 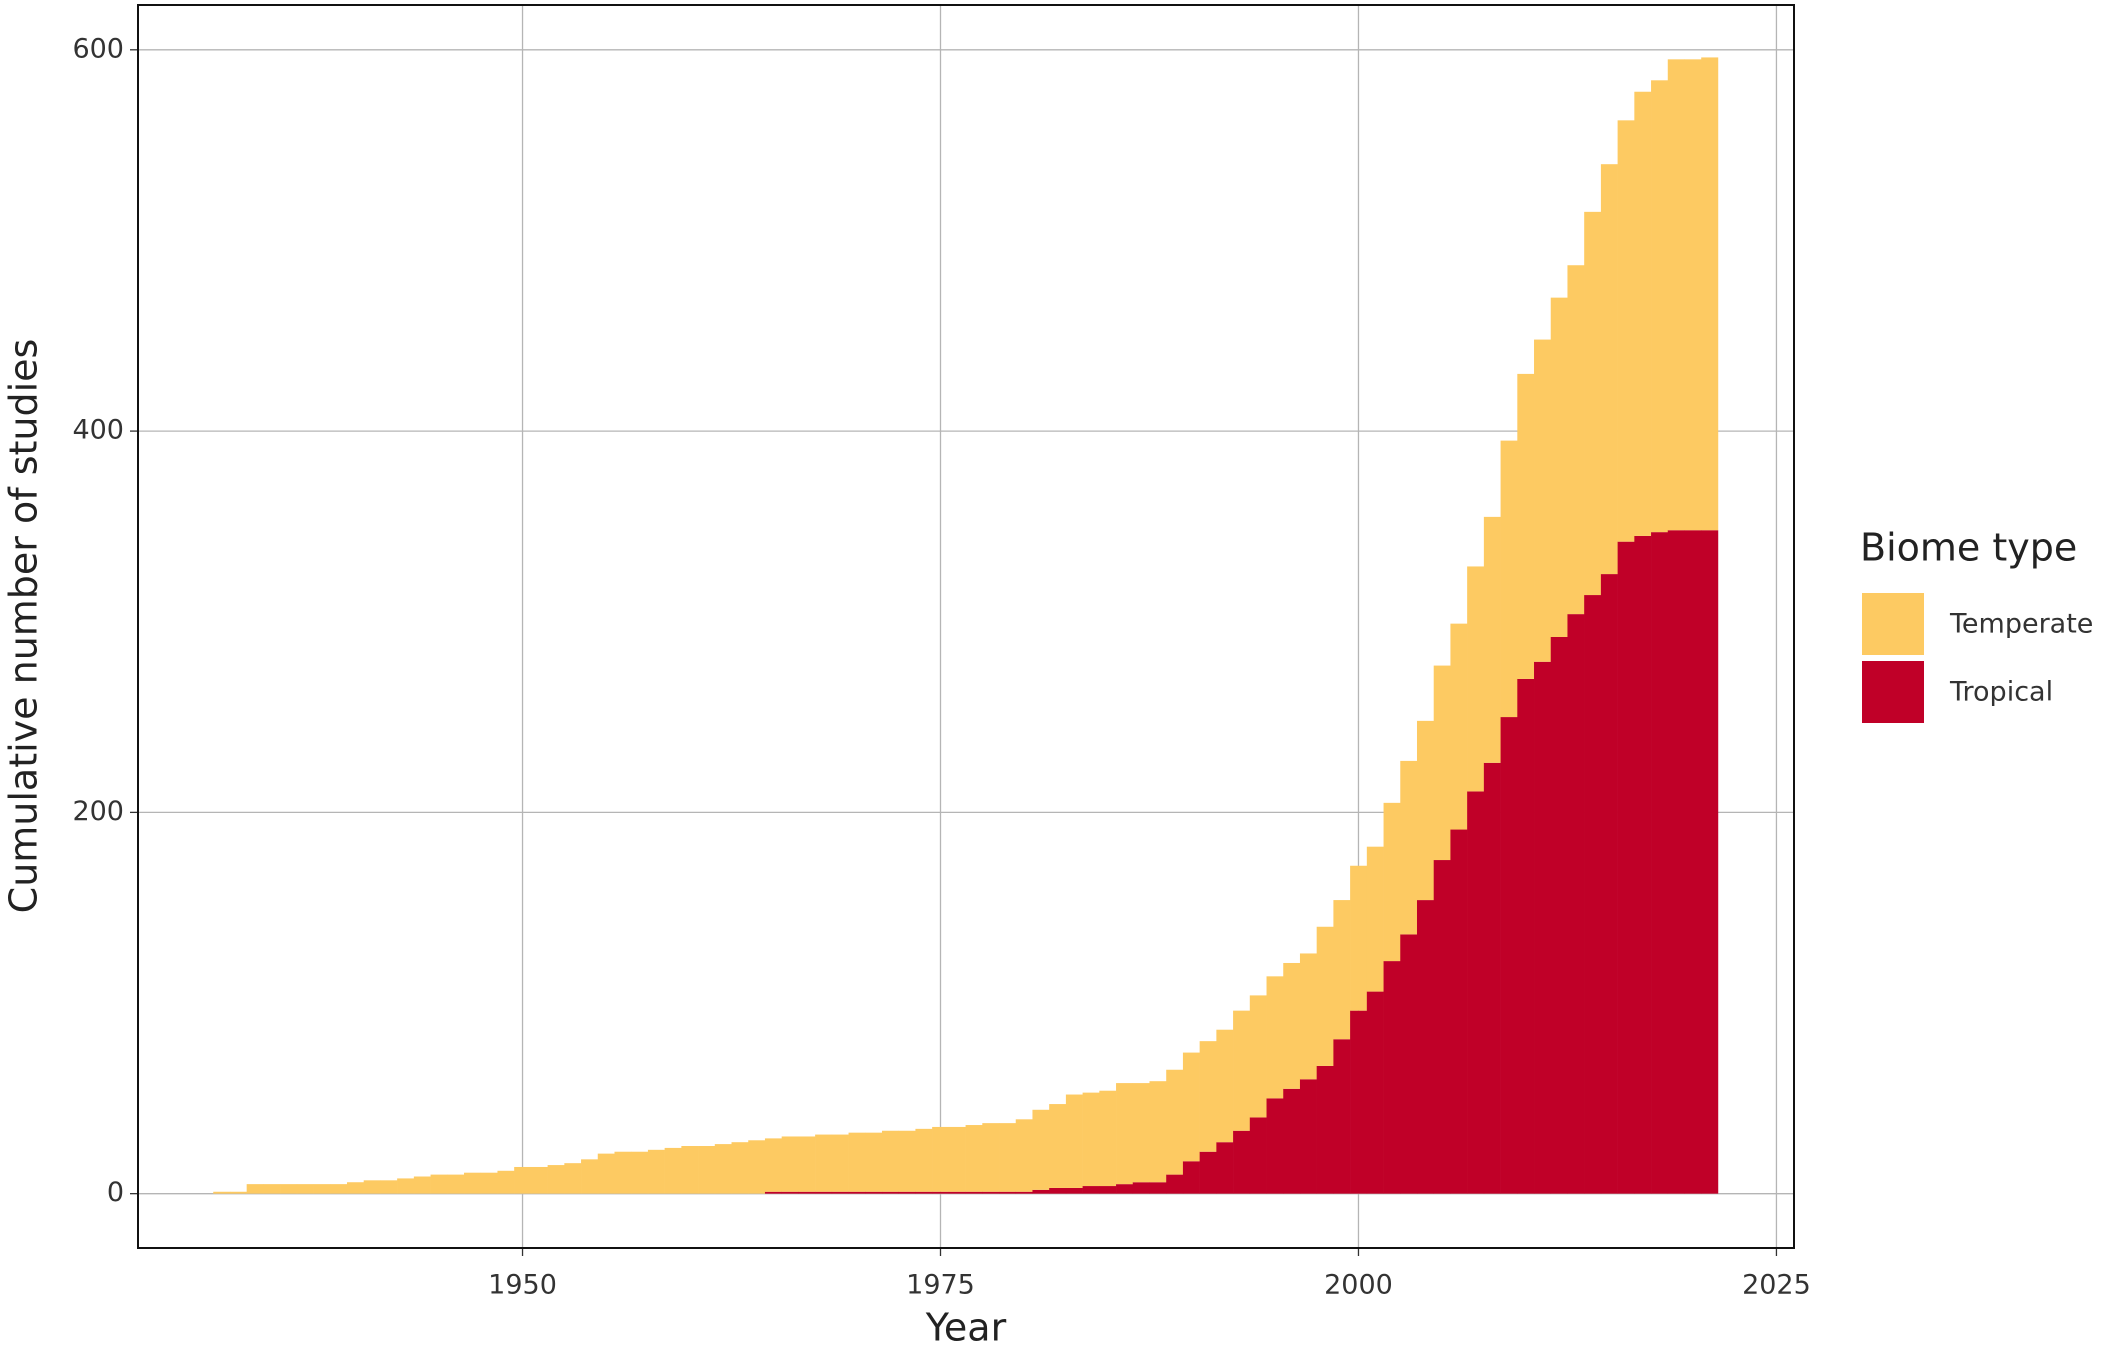 I want to click on x-axis-title: Year, so click(x=966, y=1327).